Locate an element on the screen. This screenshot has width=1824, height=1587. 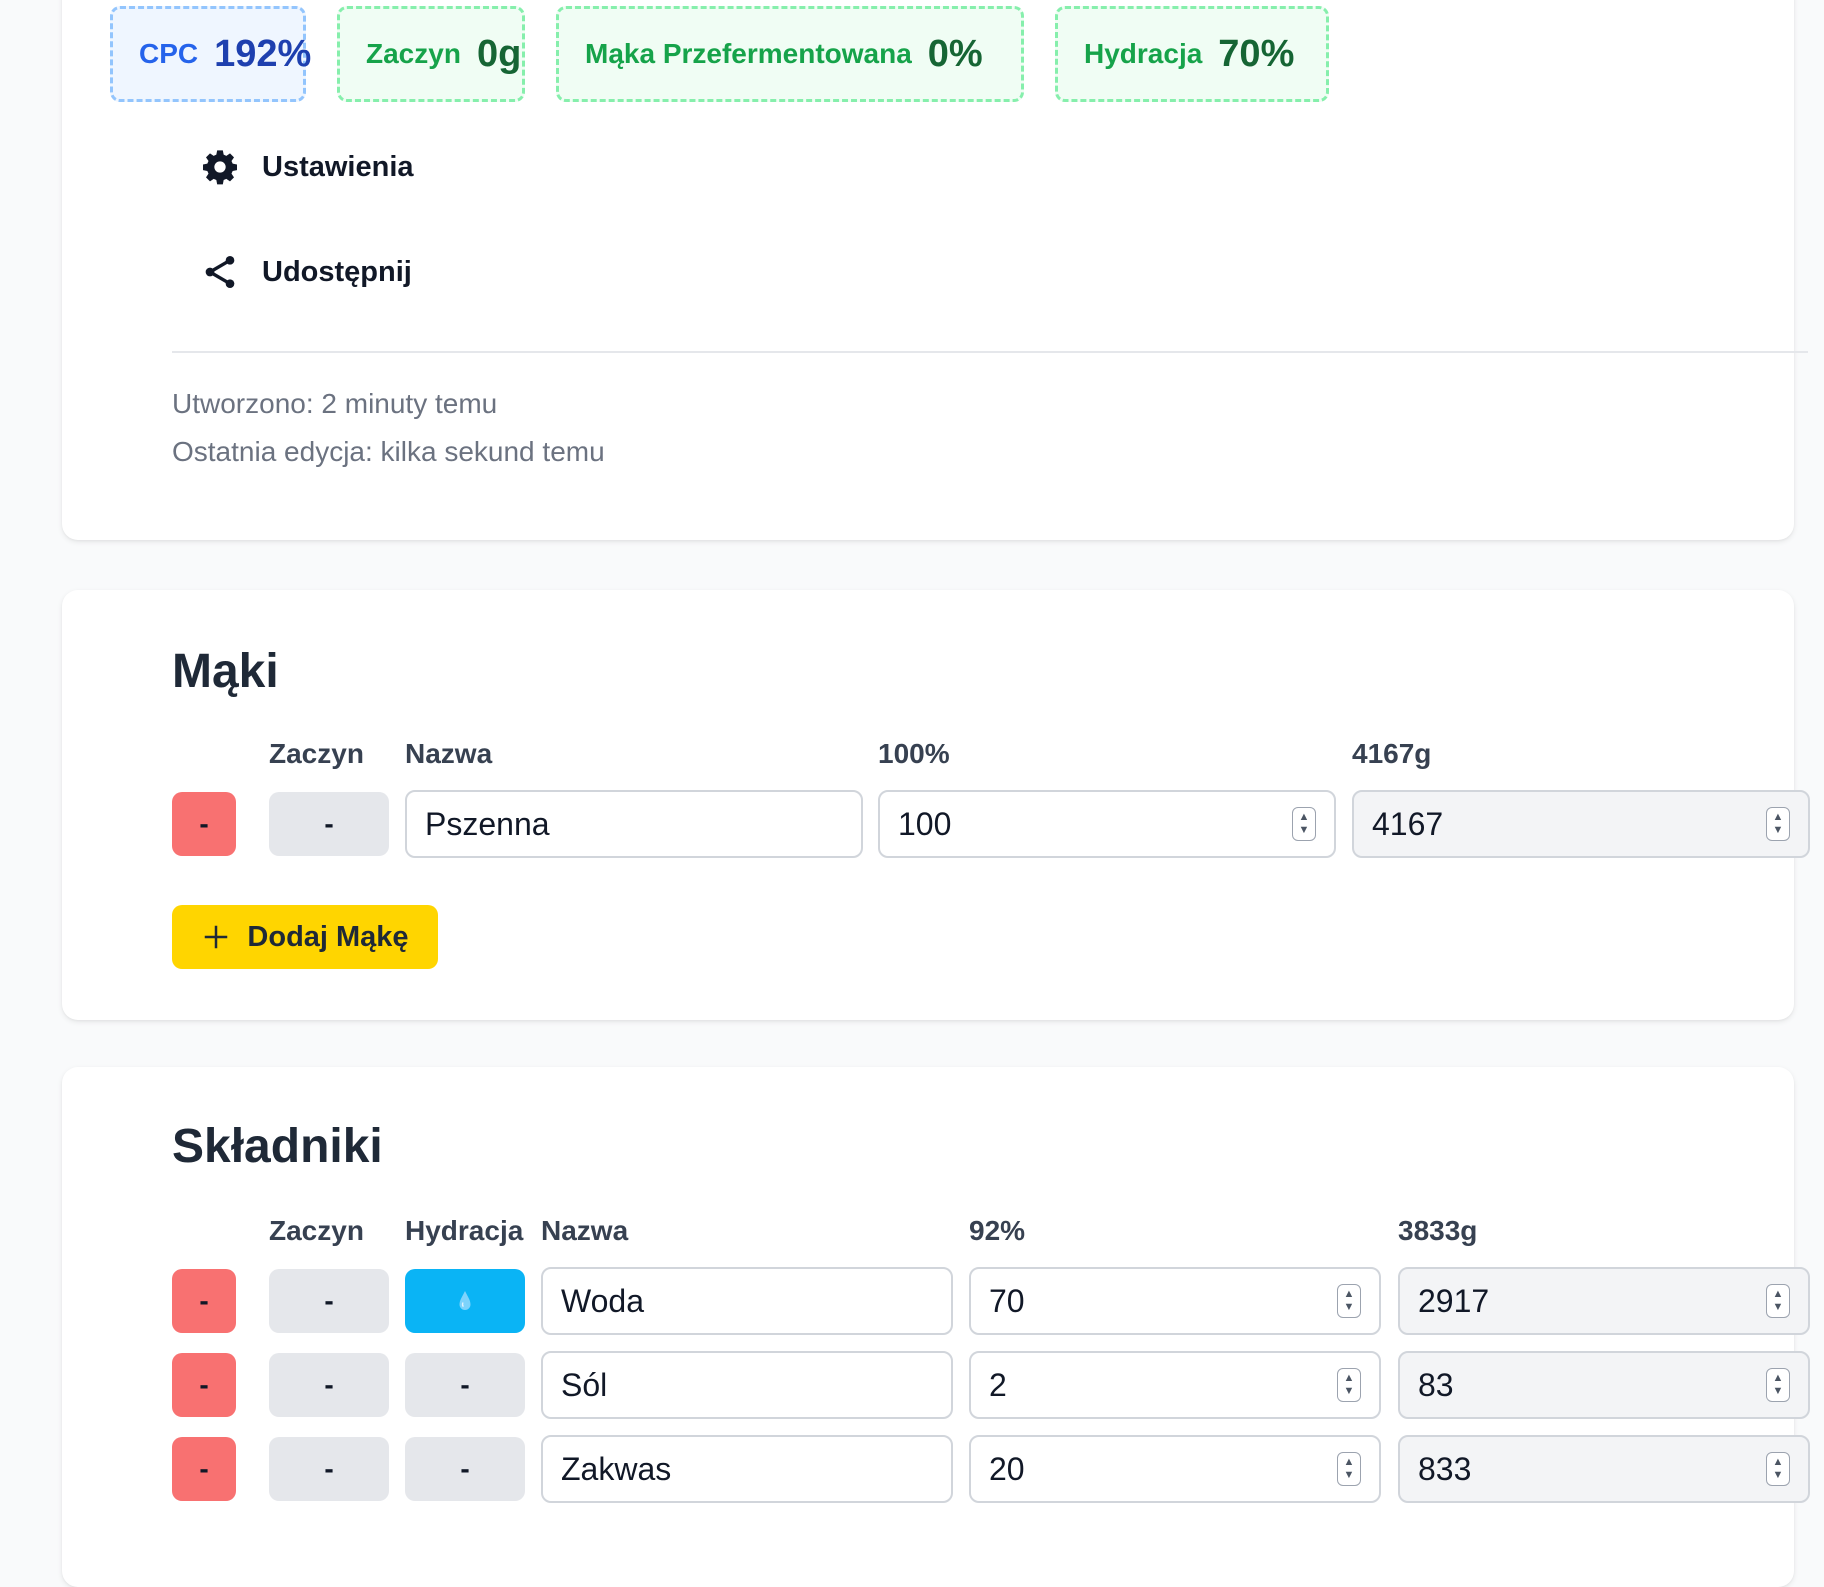
ingredients-header-starter: Zaczyn is located at coordinates (316, 1230).